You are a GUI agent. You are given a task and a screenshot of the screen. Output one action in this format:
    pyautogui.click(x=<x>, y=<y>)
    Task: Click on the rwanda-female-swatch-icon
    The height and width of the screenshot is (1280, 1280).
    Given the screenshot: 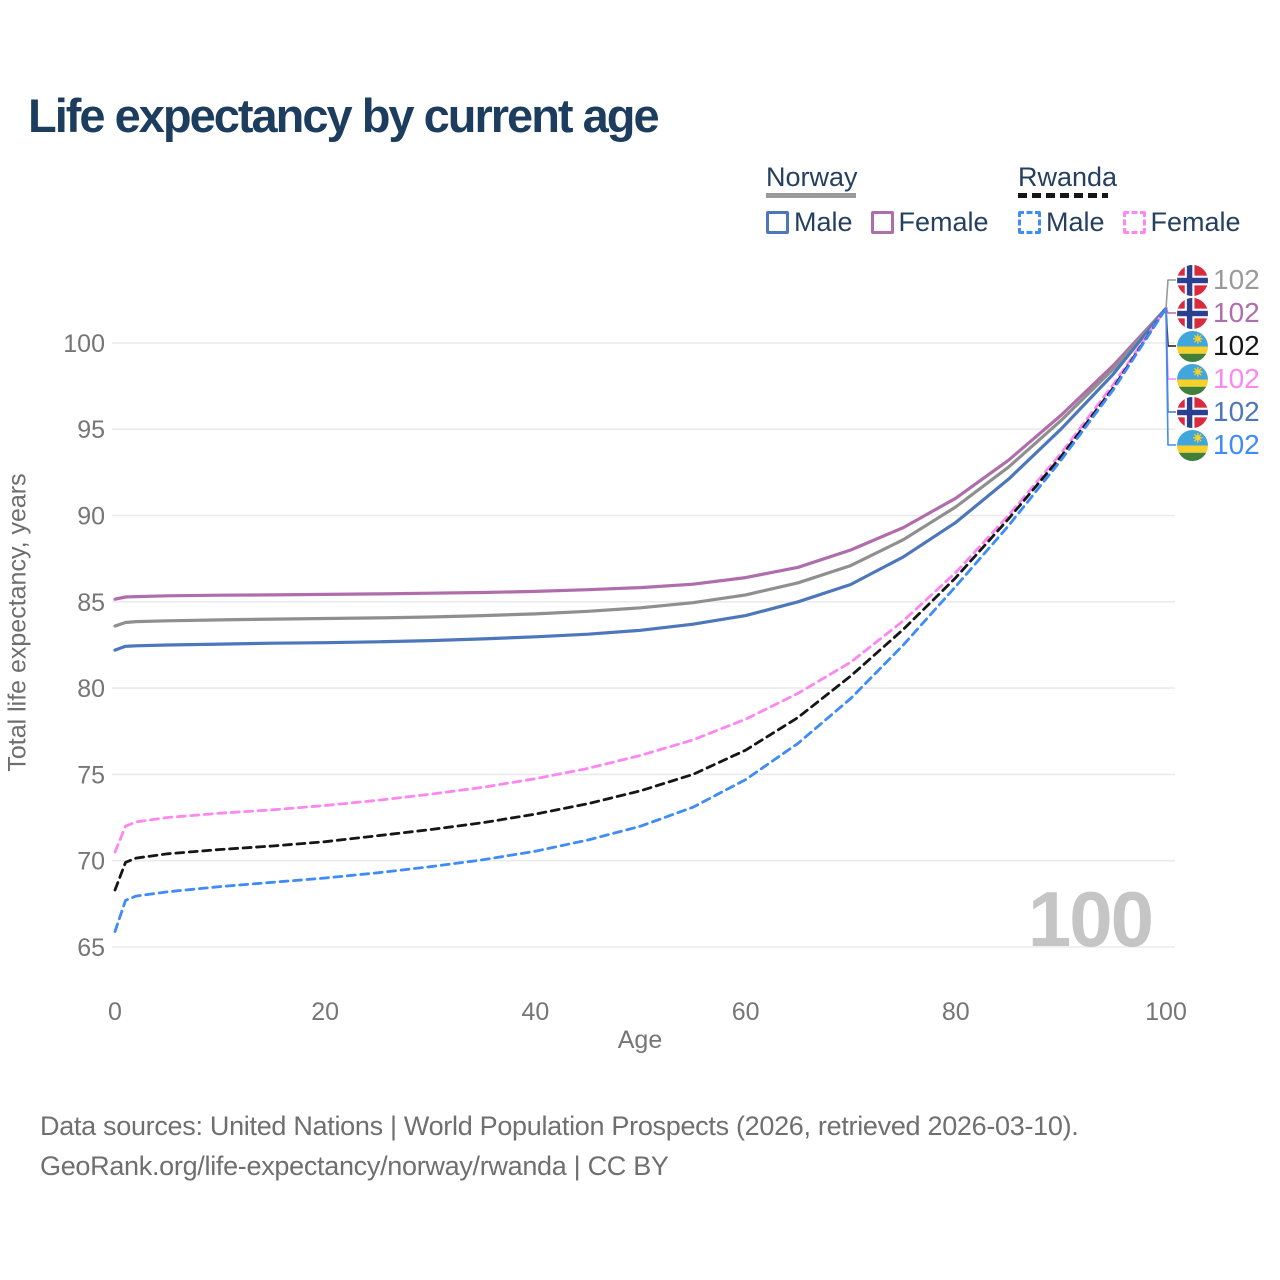 What is the action you would take?
    pyautogui.click(x=1134, y=222)
    